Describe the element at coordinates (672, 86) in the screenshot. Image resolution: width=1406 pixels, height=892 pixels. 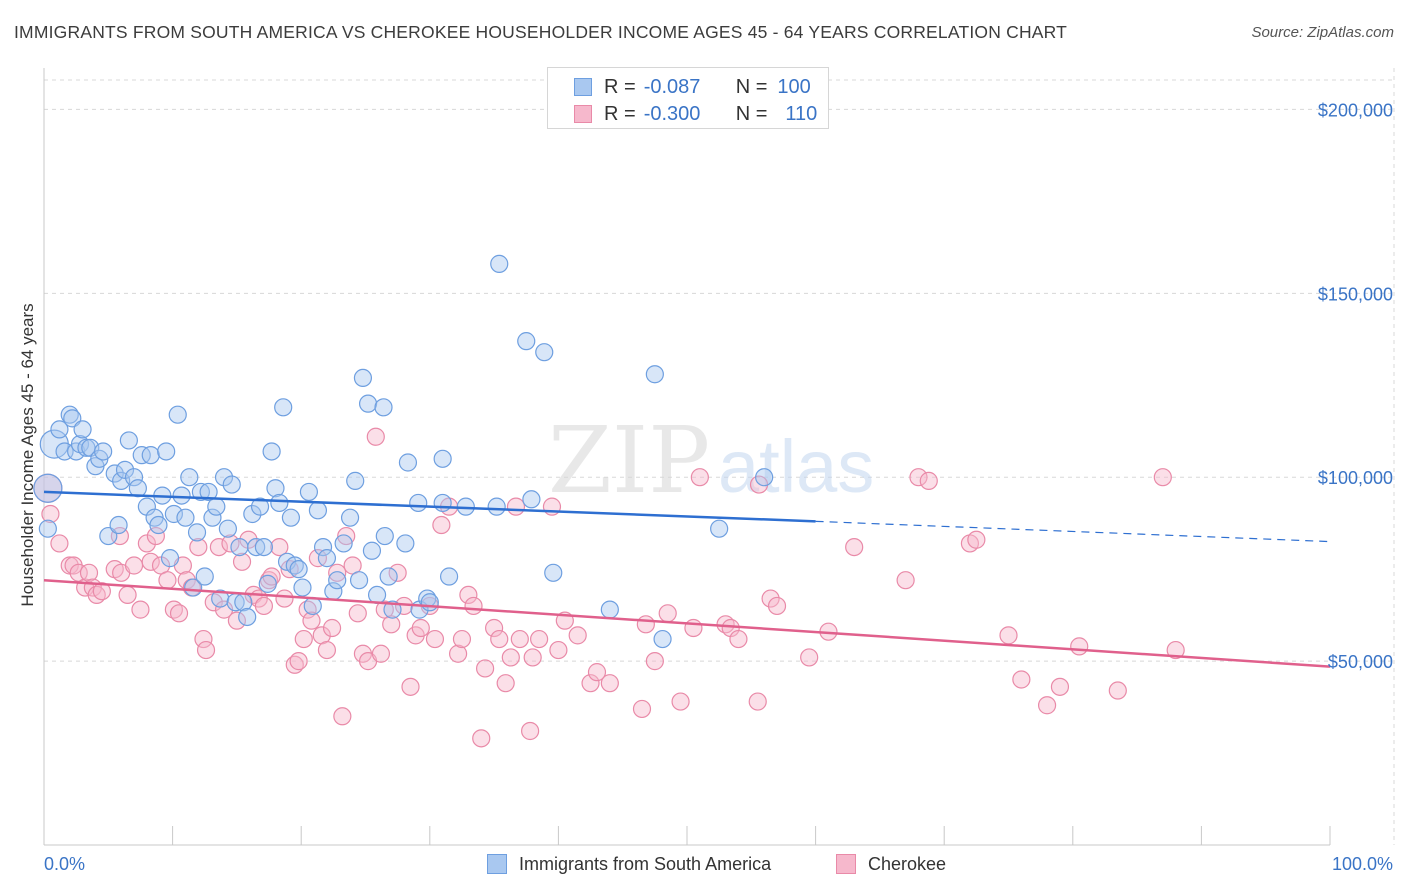
I see `legend-r-value: -0.087` at that location.